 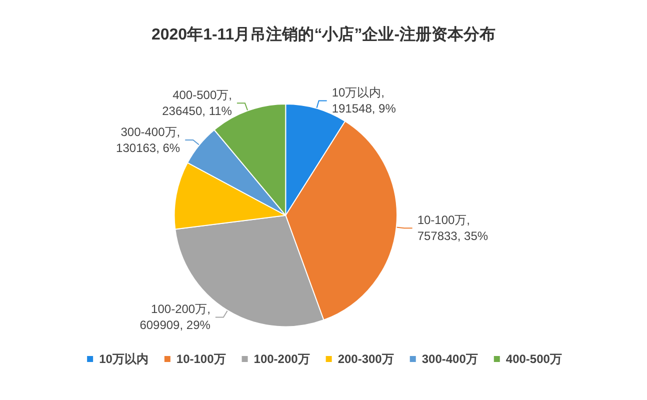 I want to click on data-label: 300-400万, 130163, 6%, so click(x=148, y=139).